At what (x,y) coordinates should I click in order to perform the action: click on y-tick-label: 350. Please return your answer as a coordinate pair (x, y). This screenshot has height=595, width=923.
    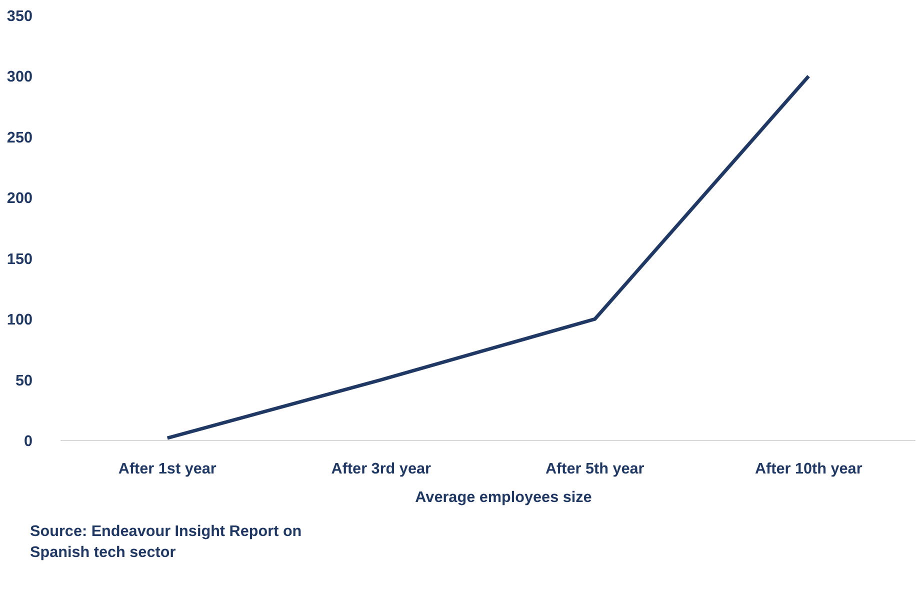
    Looking at the image, I should click on (19, 16).